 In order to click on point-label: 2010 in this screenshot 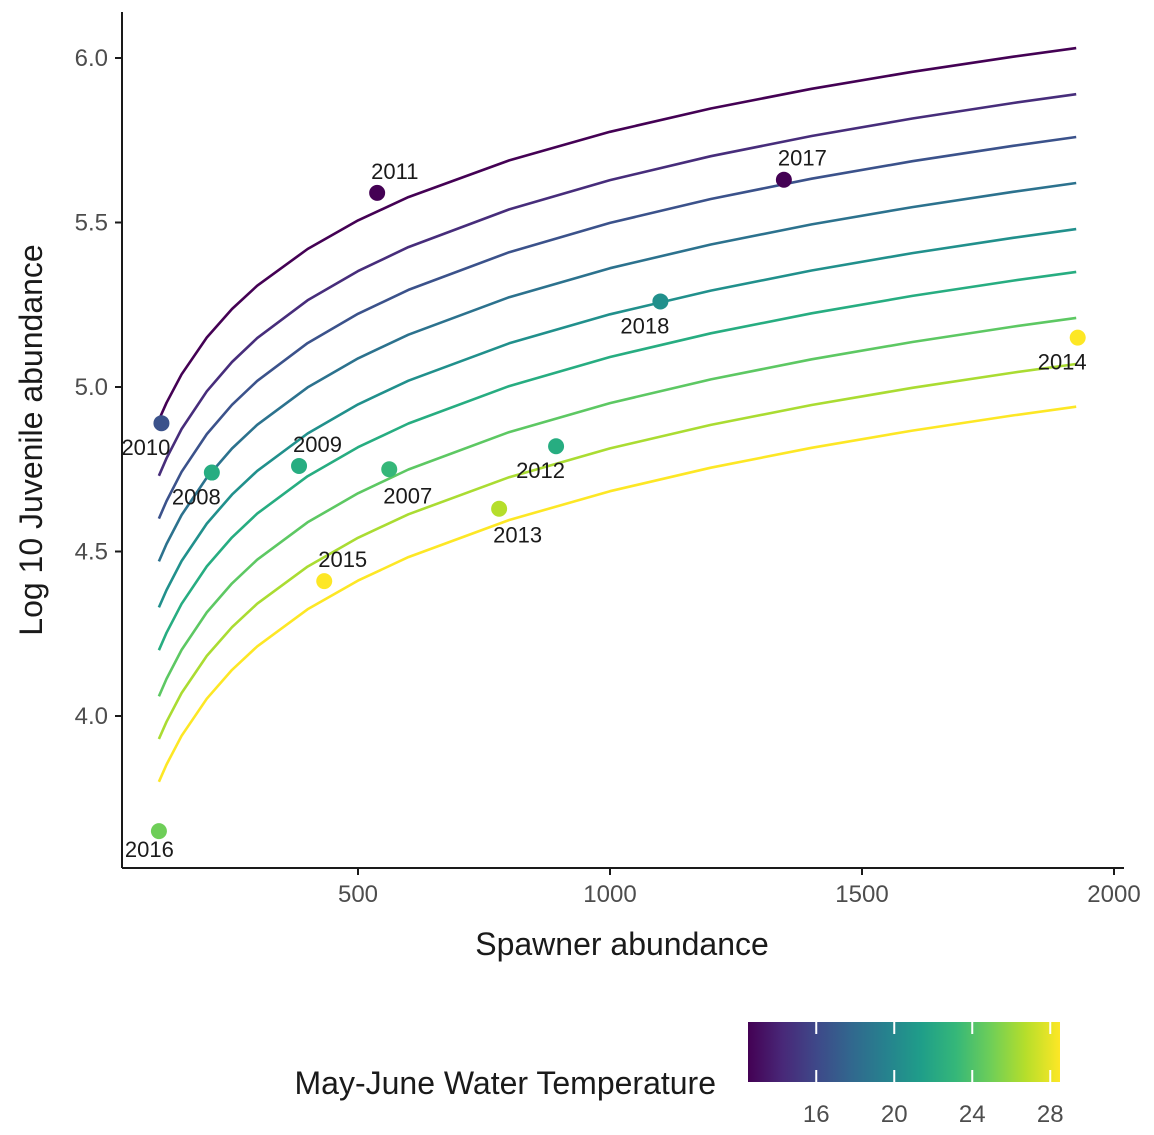, I will do `click(145, 447)`.